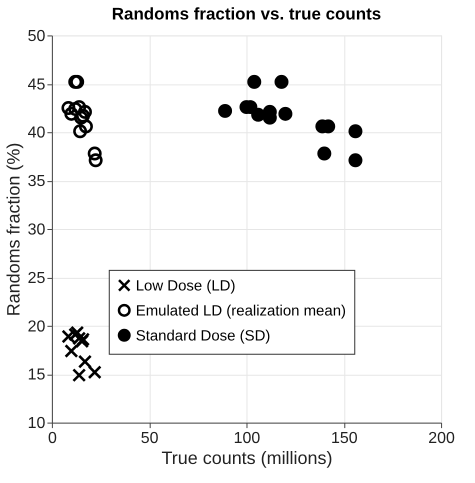 This screenshot has height=483, width=475. I want to click on y-tick-label: 45, so click(37, 85).